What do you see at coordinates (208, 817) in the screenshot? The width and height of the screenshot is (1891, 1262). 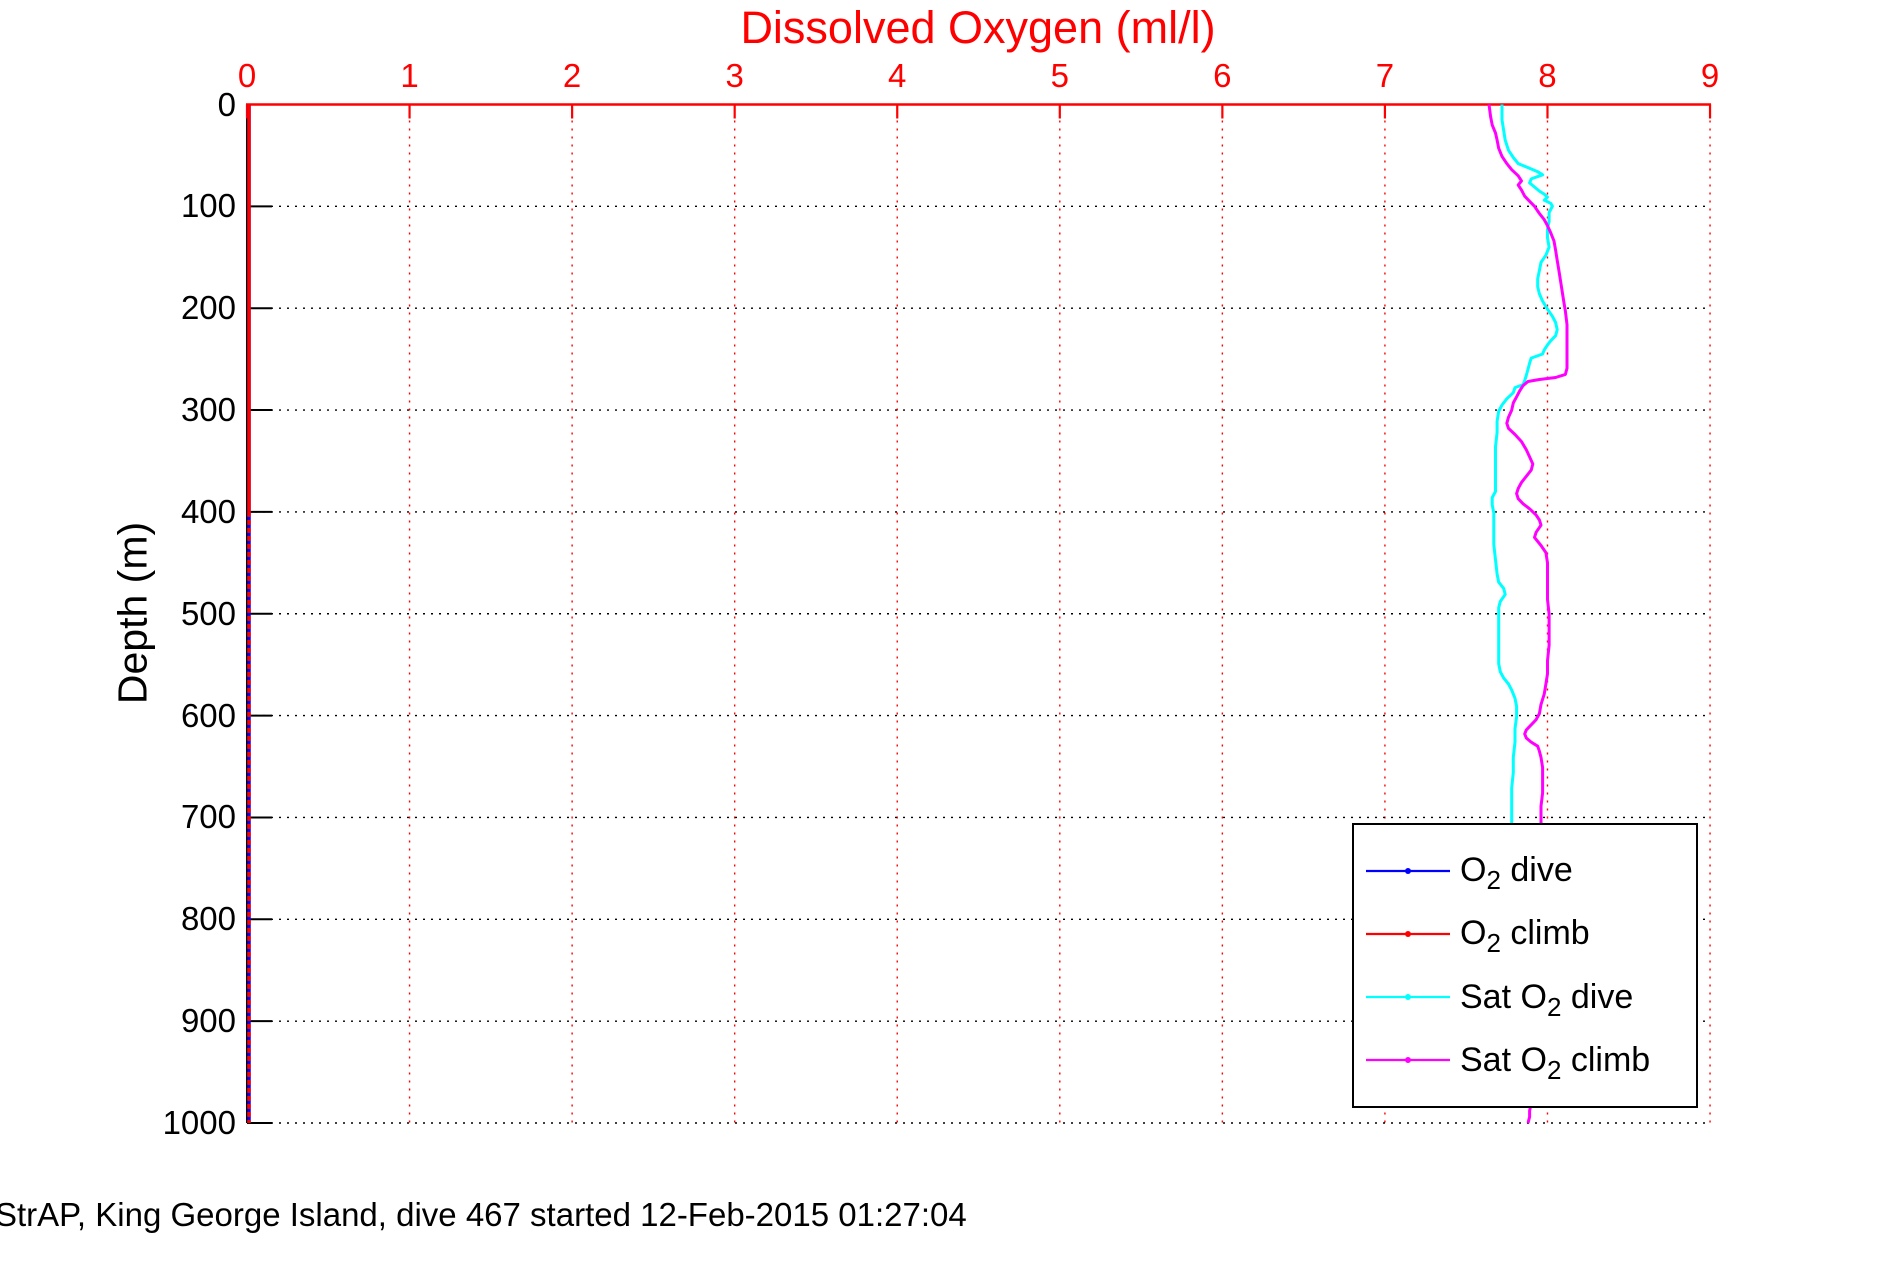 I see `y-tick-label-700: 700` at bounding box center [208, 817].